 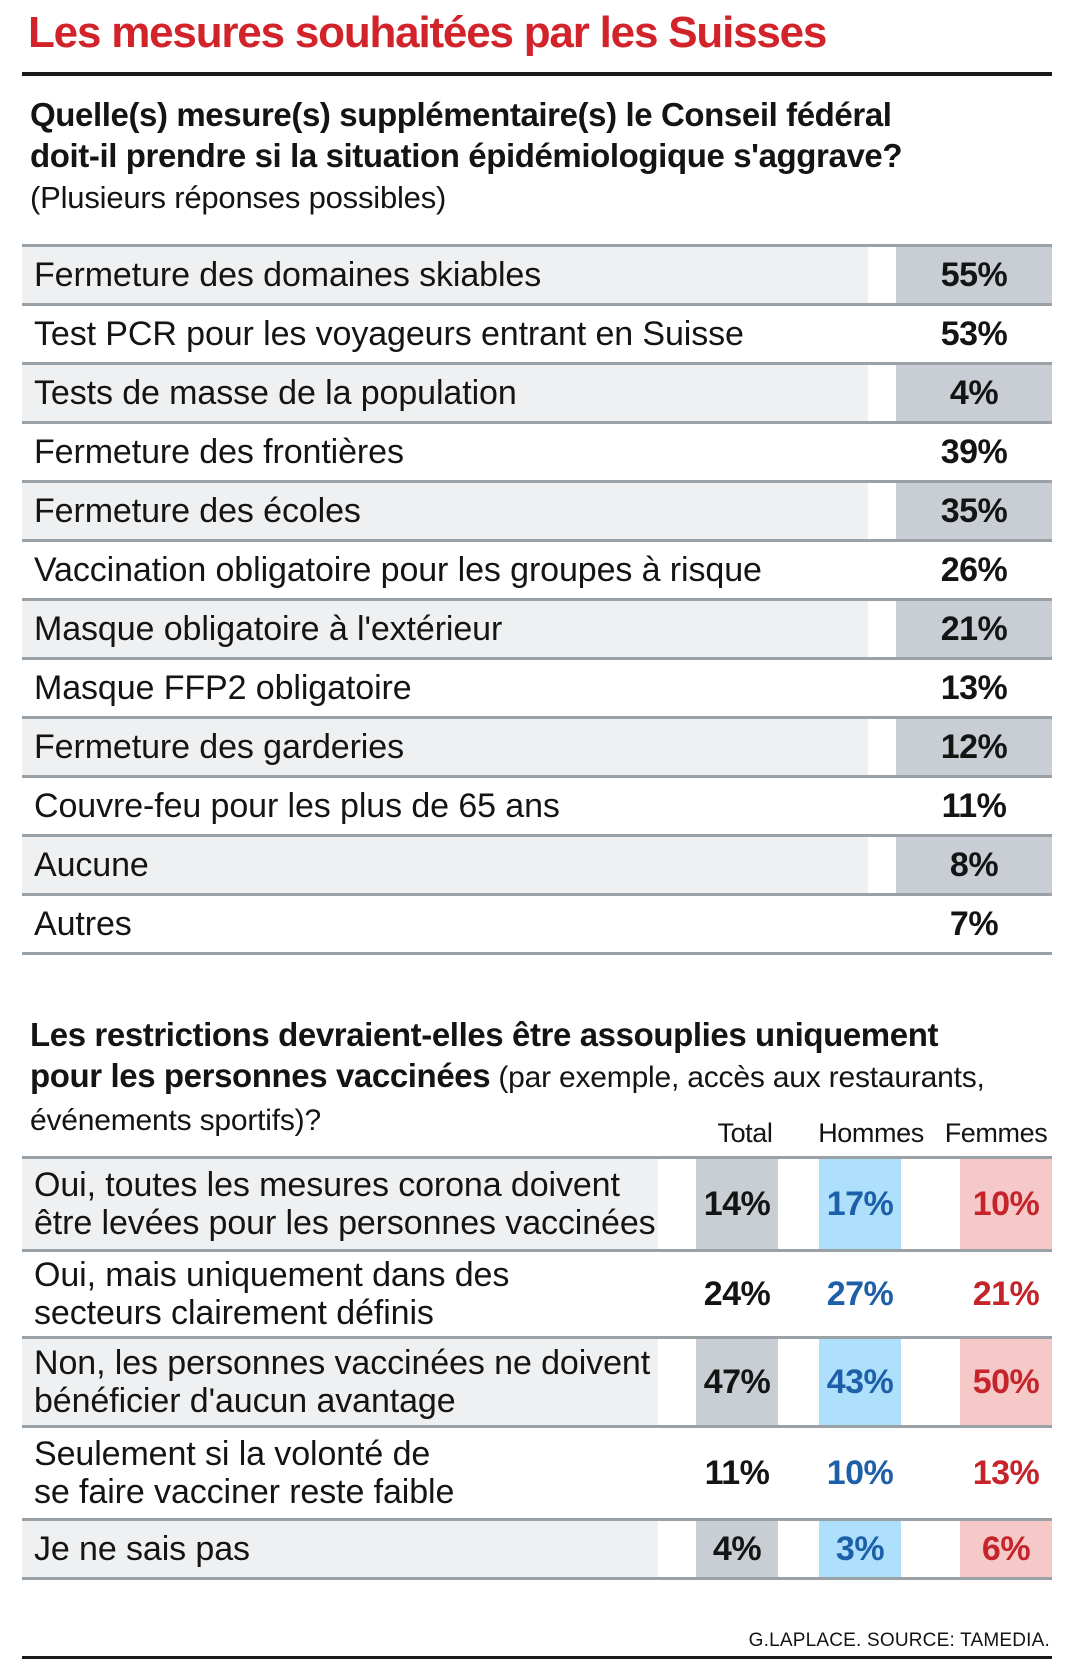 What do you see at coordinates (327, 1185) in the screenshot?
I see `row-label-line-1: Oui, toutes les mesures corona doivent` at bounding box center [327, 1185].